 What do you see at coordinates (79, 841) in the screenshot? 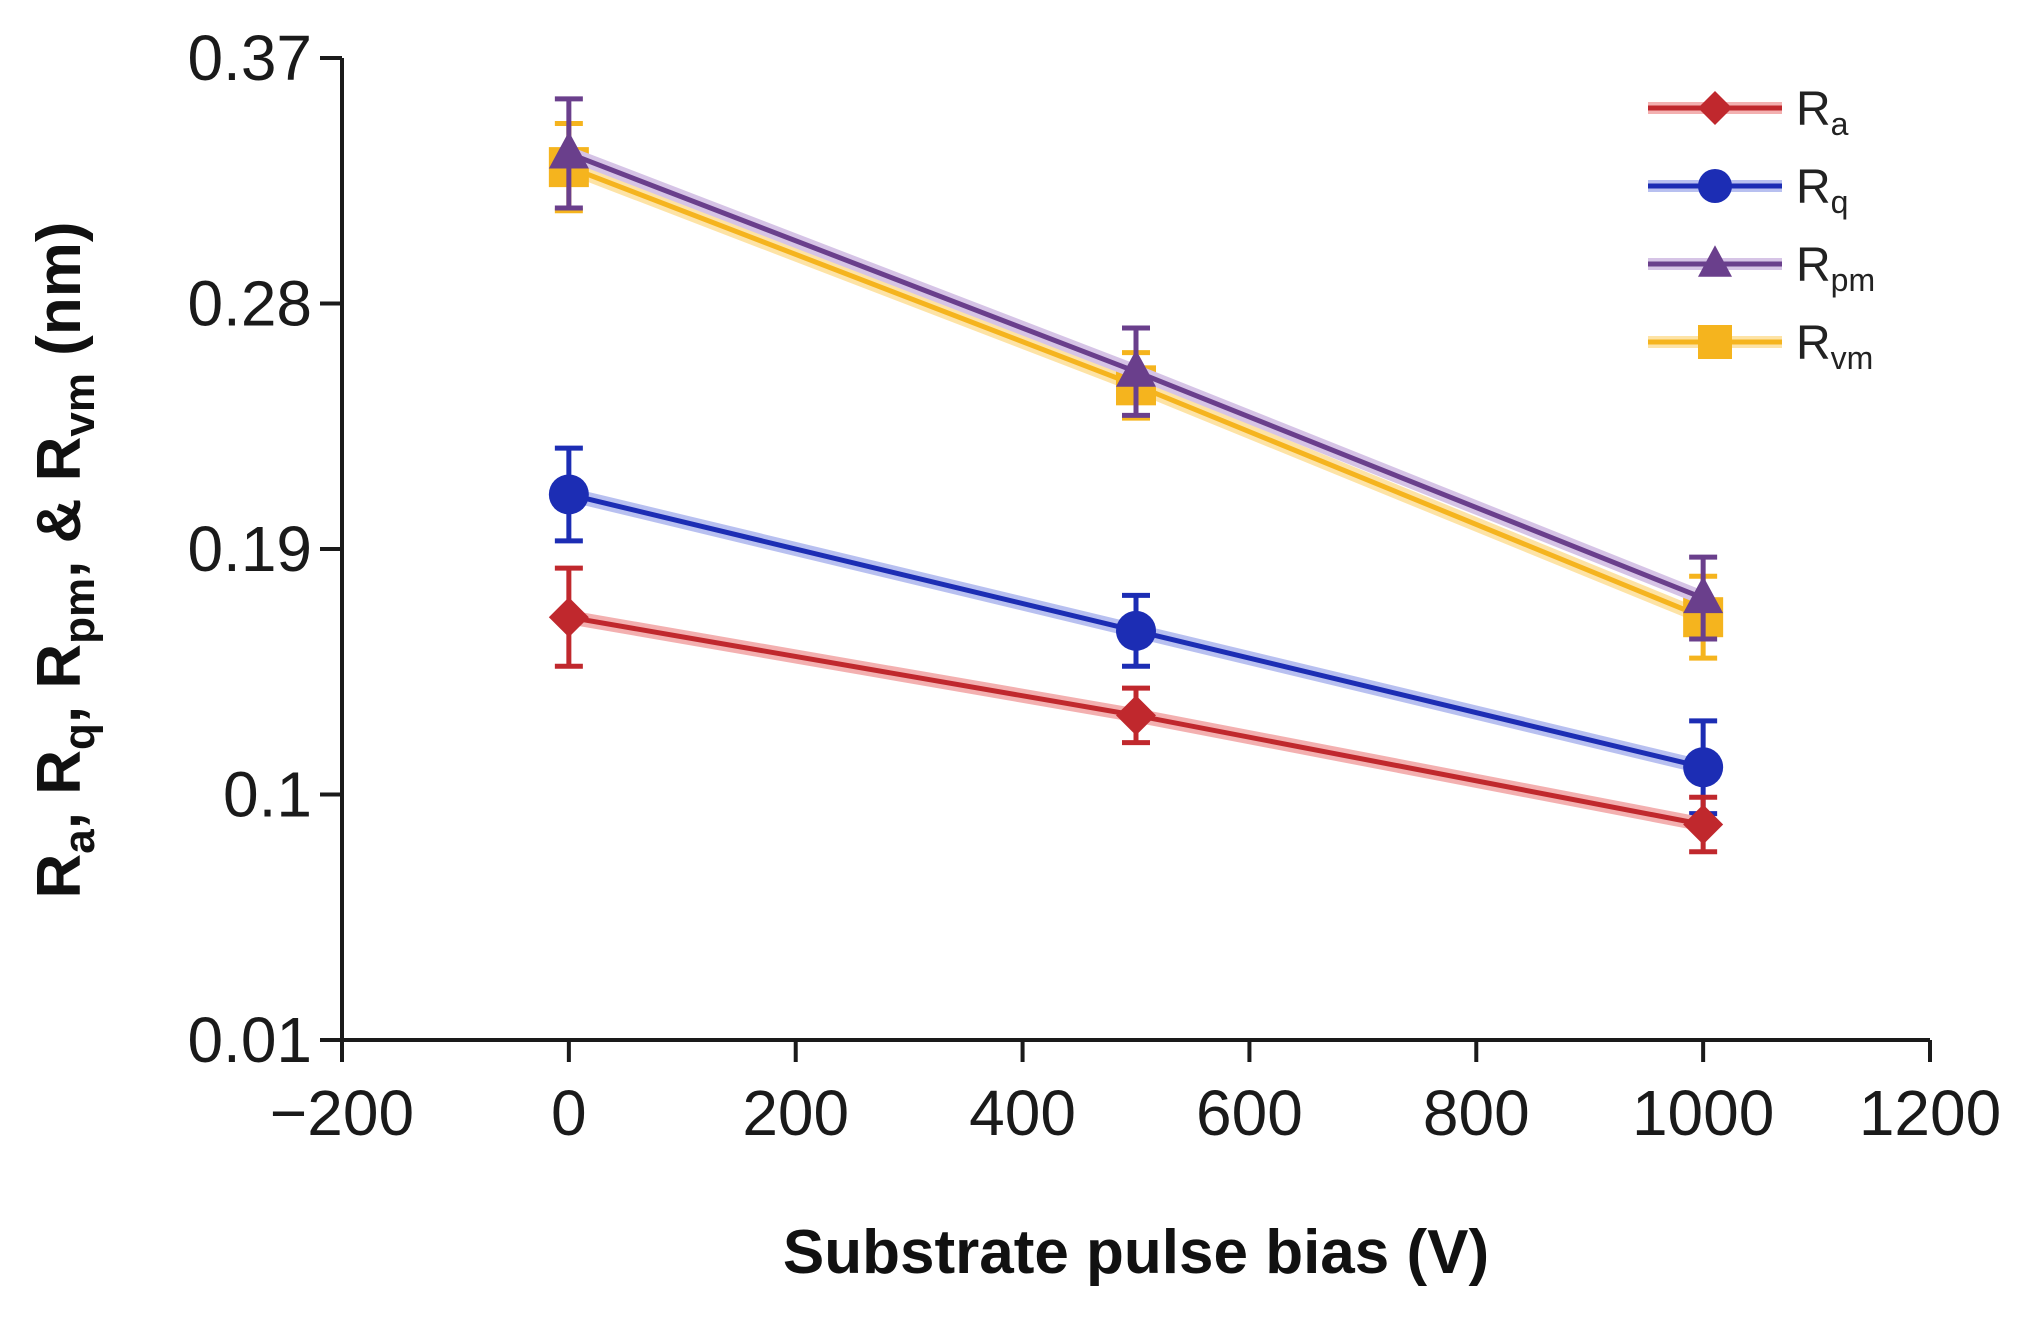
I see `y-title-subscript: a` at bounding box center [79, 841].